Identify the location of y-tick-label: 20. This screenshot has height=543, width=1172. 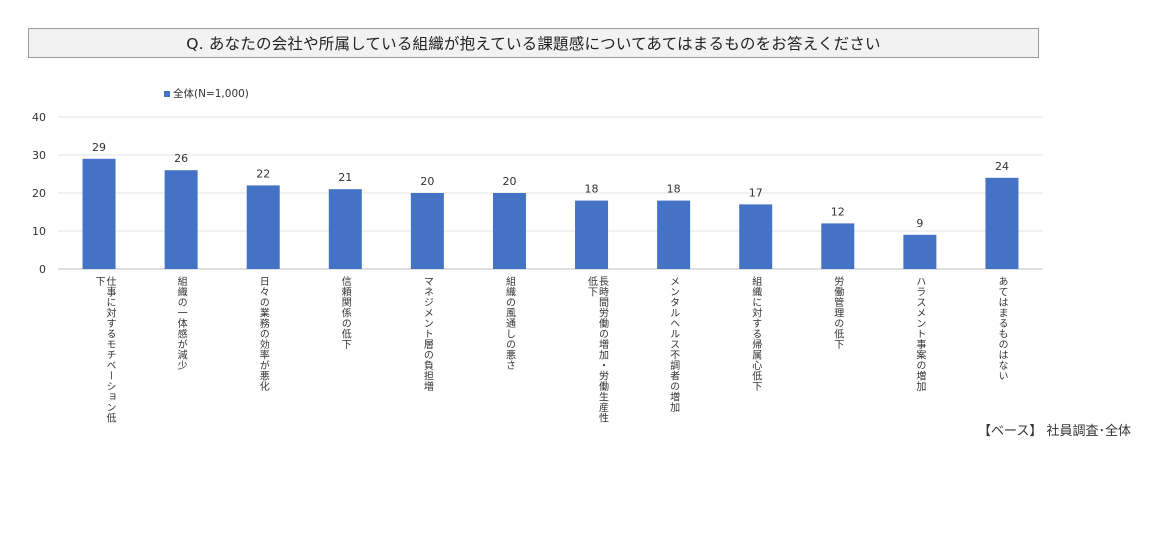
(39, 193).